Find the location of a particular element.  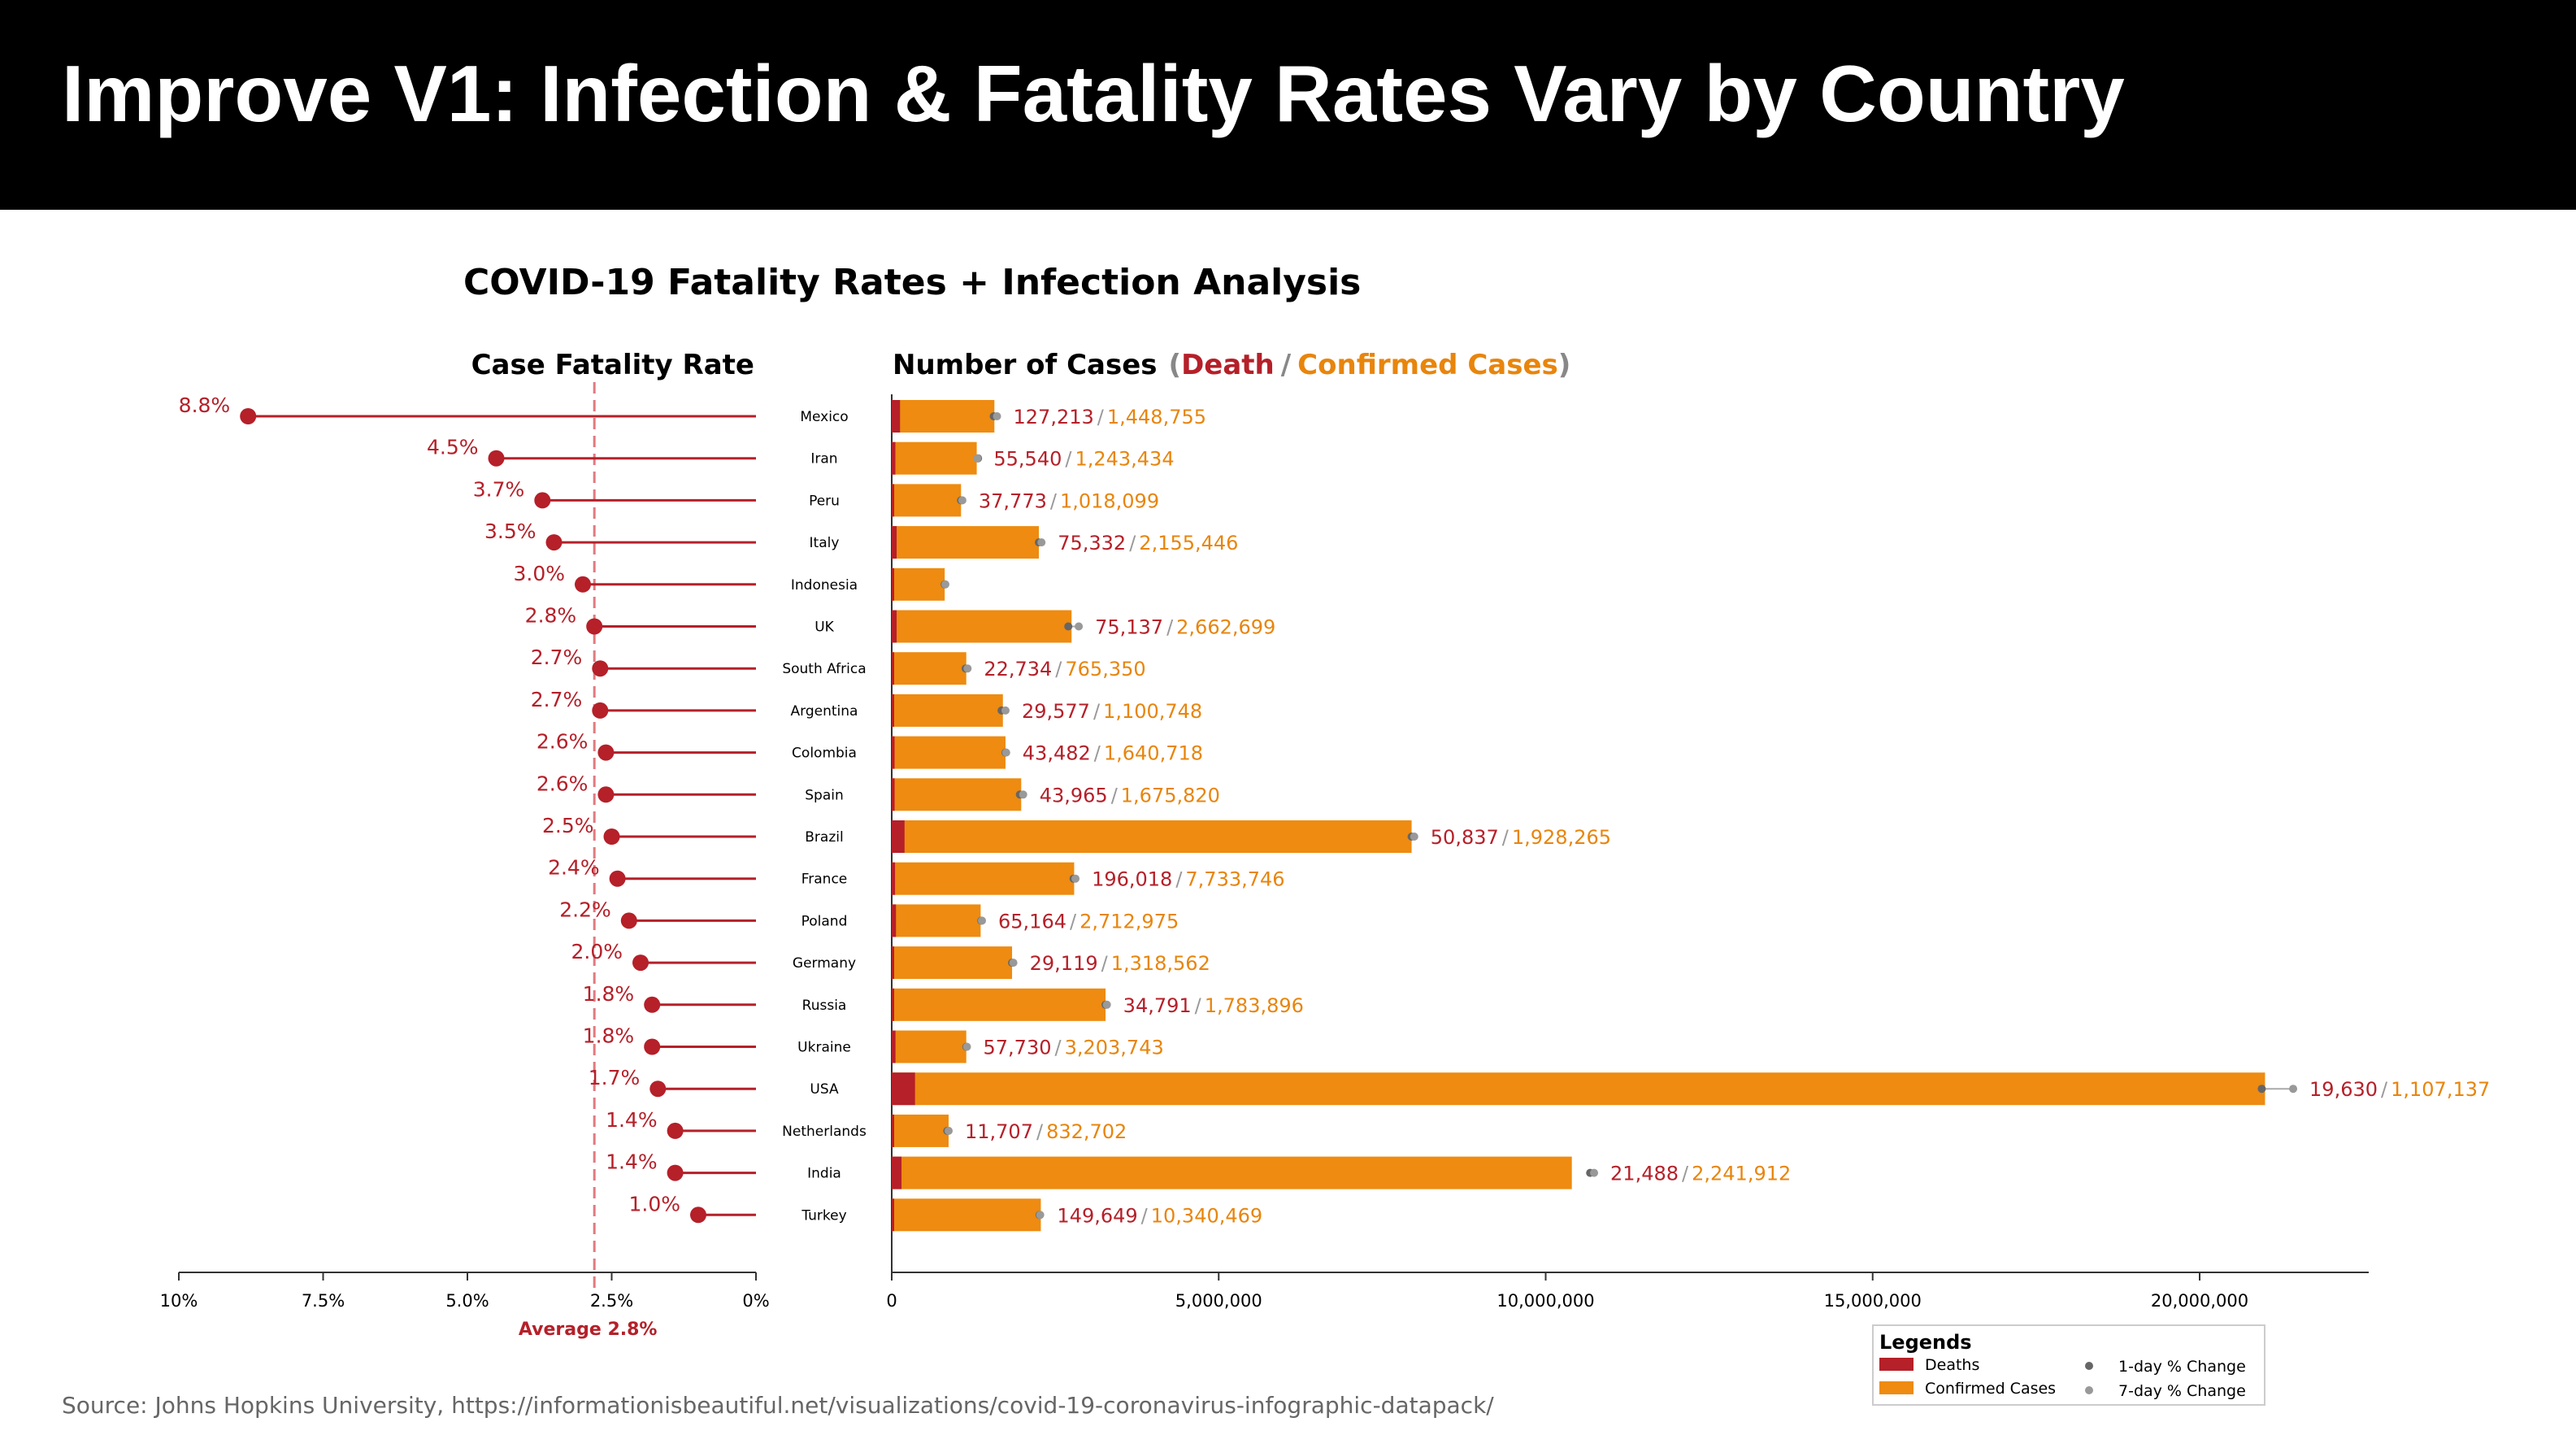

legend-deaths-swatch is located at coordinates (1896, 1364).